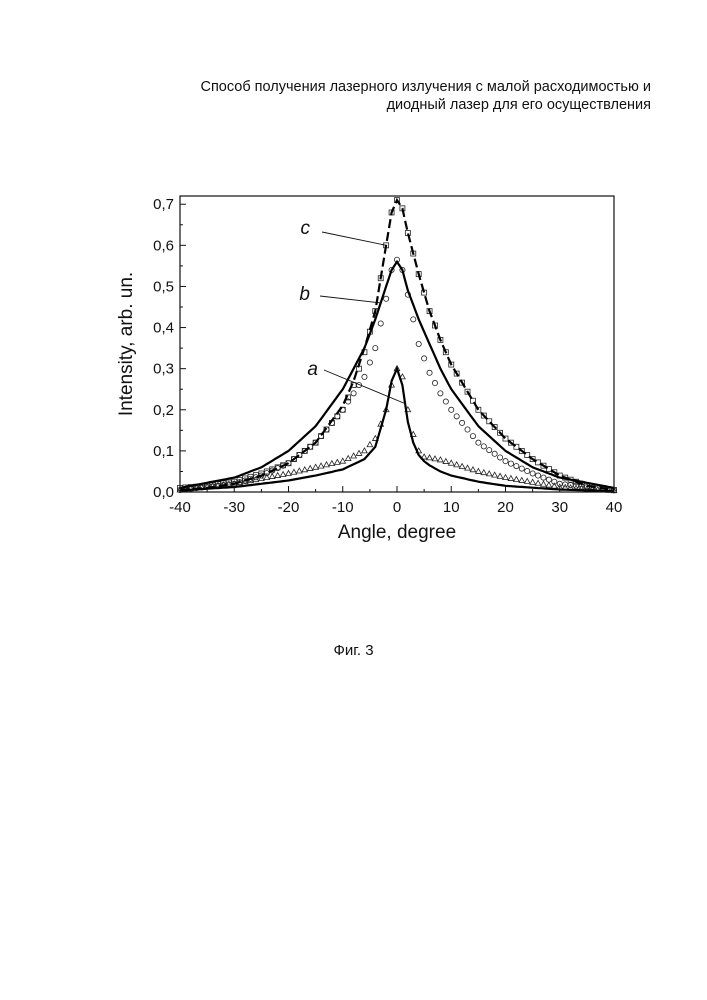 The height and width of the screenshot is (1000, 707). What do you see at coordinates (180, 507) in the screenshot?
I see `x-tick-label: -40` at bounding box center [180, 507].